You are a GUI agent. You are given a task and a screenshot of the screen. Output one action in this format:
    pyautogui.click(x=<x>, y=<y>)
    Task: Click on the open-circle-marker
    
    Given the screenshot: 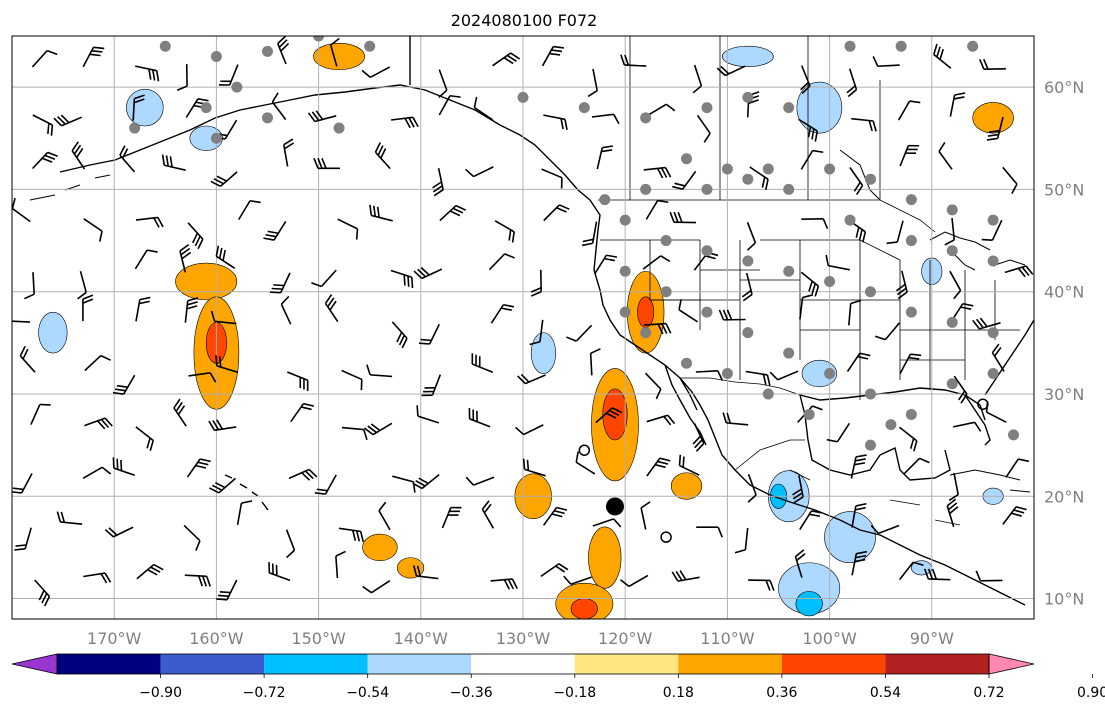 What is the action you would take?
    pyautogui.click(x=983, y=404)
    